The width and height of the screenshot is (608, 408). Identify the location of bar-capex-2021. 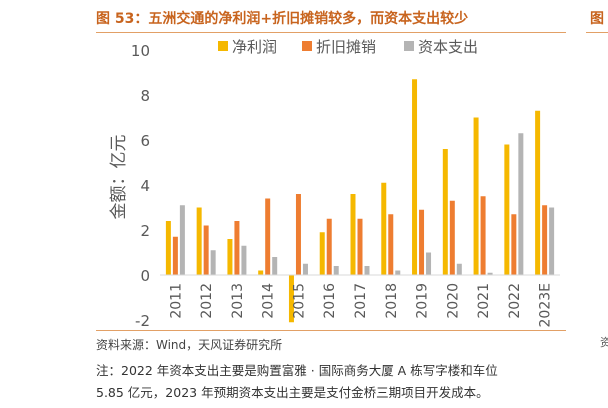
(490, 273).